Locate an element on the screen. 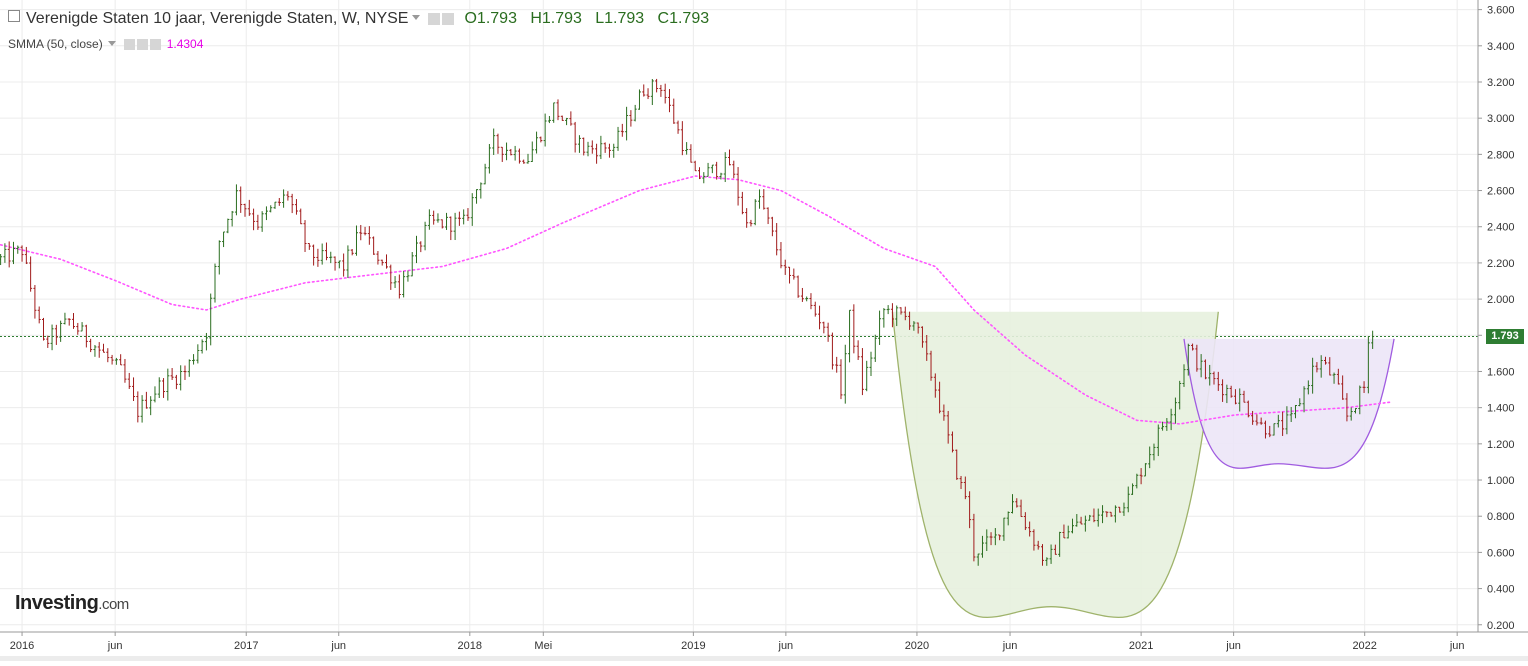 The height and width of the screenshot is (666, 1528). y-tick-label: 0.200 is located at coordinates (1501, 626).